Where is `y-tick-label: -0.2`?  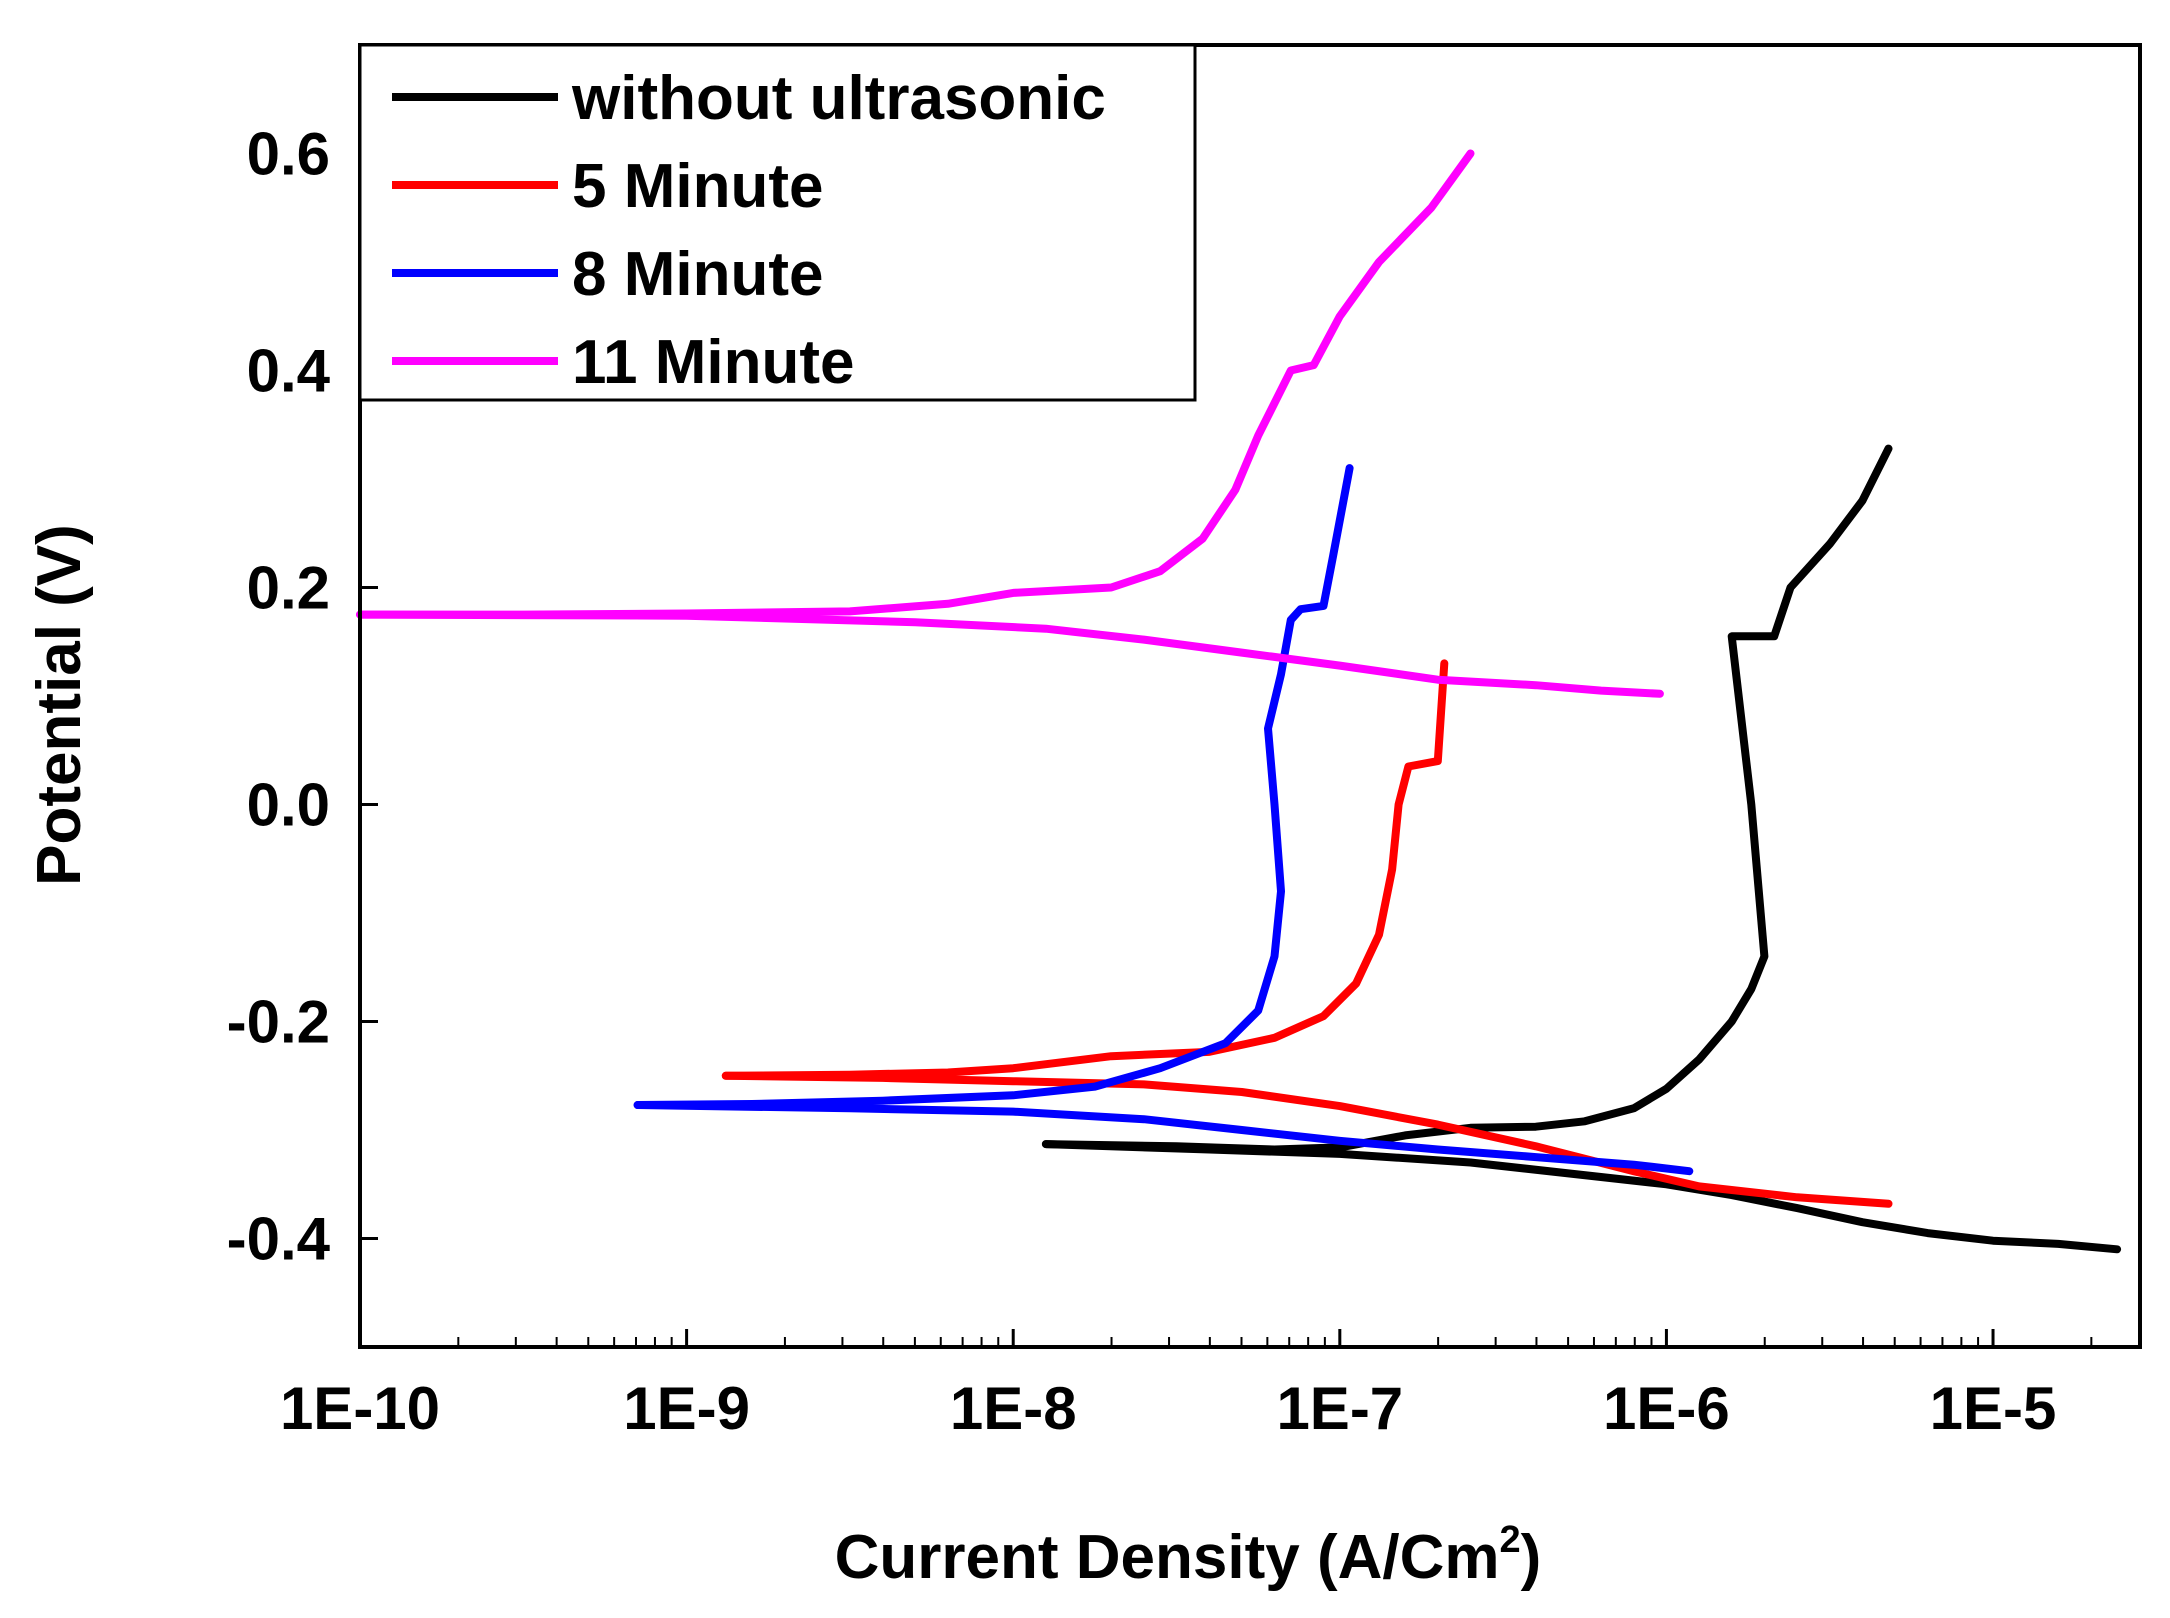 y-tick-label: -0.2 is located at coordinates (278, 1022).